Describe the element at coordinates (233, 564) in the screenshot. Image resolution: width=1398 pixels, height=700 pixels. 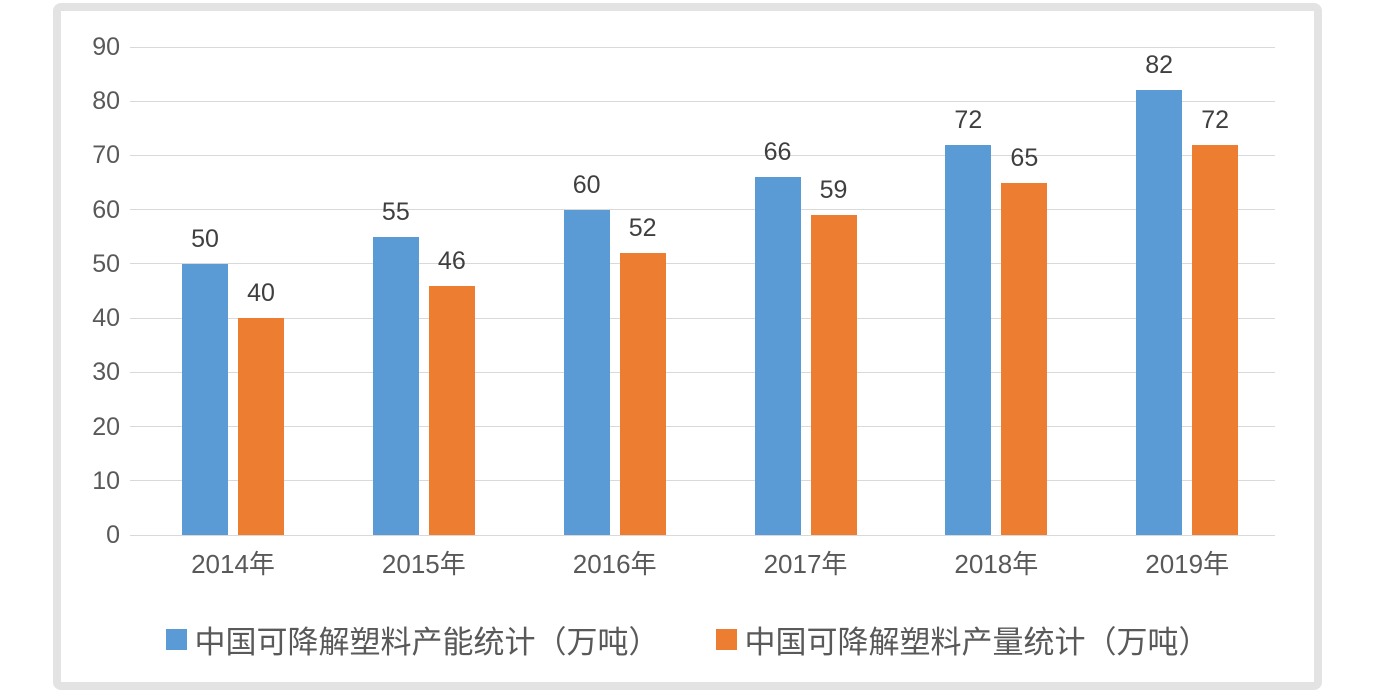
I see `x-axis-category-label: 2014年` at that location.